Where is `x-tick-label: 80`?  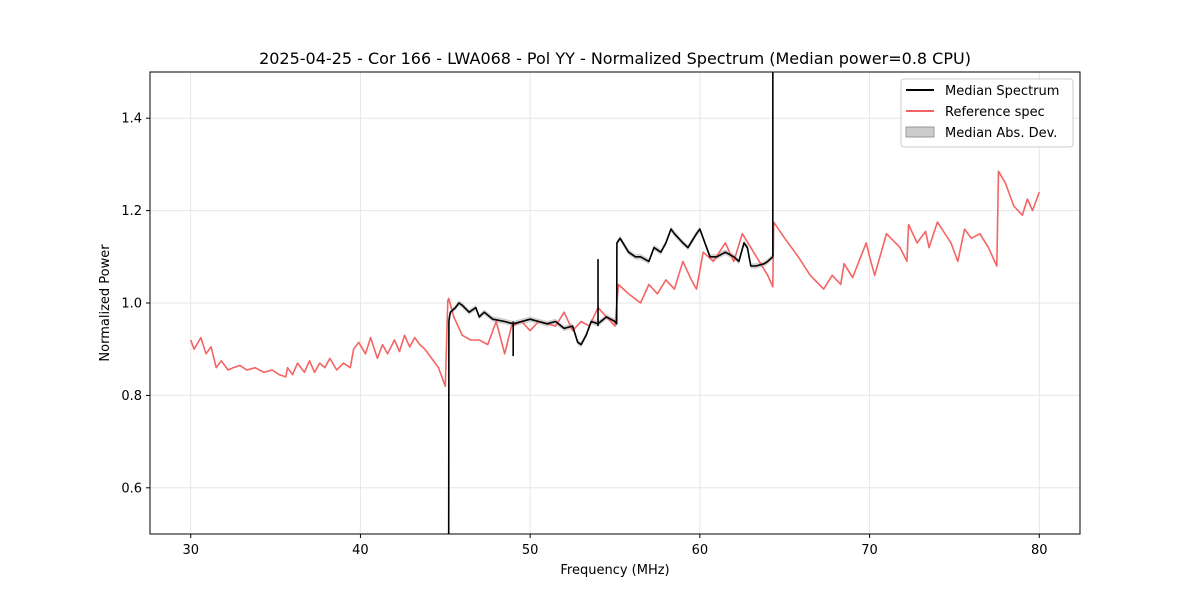
x-tick-label: 80 is located at coordinates (1039, 550).